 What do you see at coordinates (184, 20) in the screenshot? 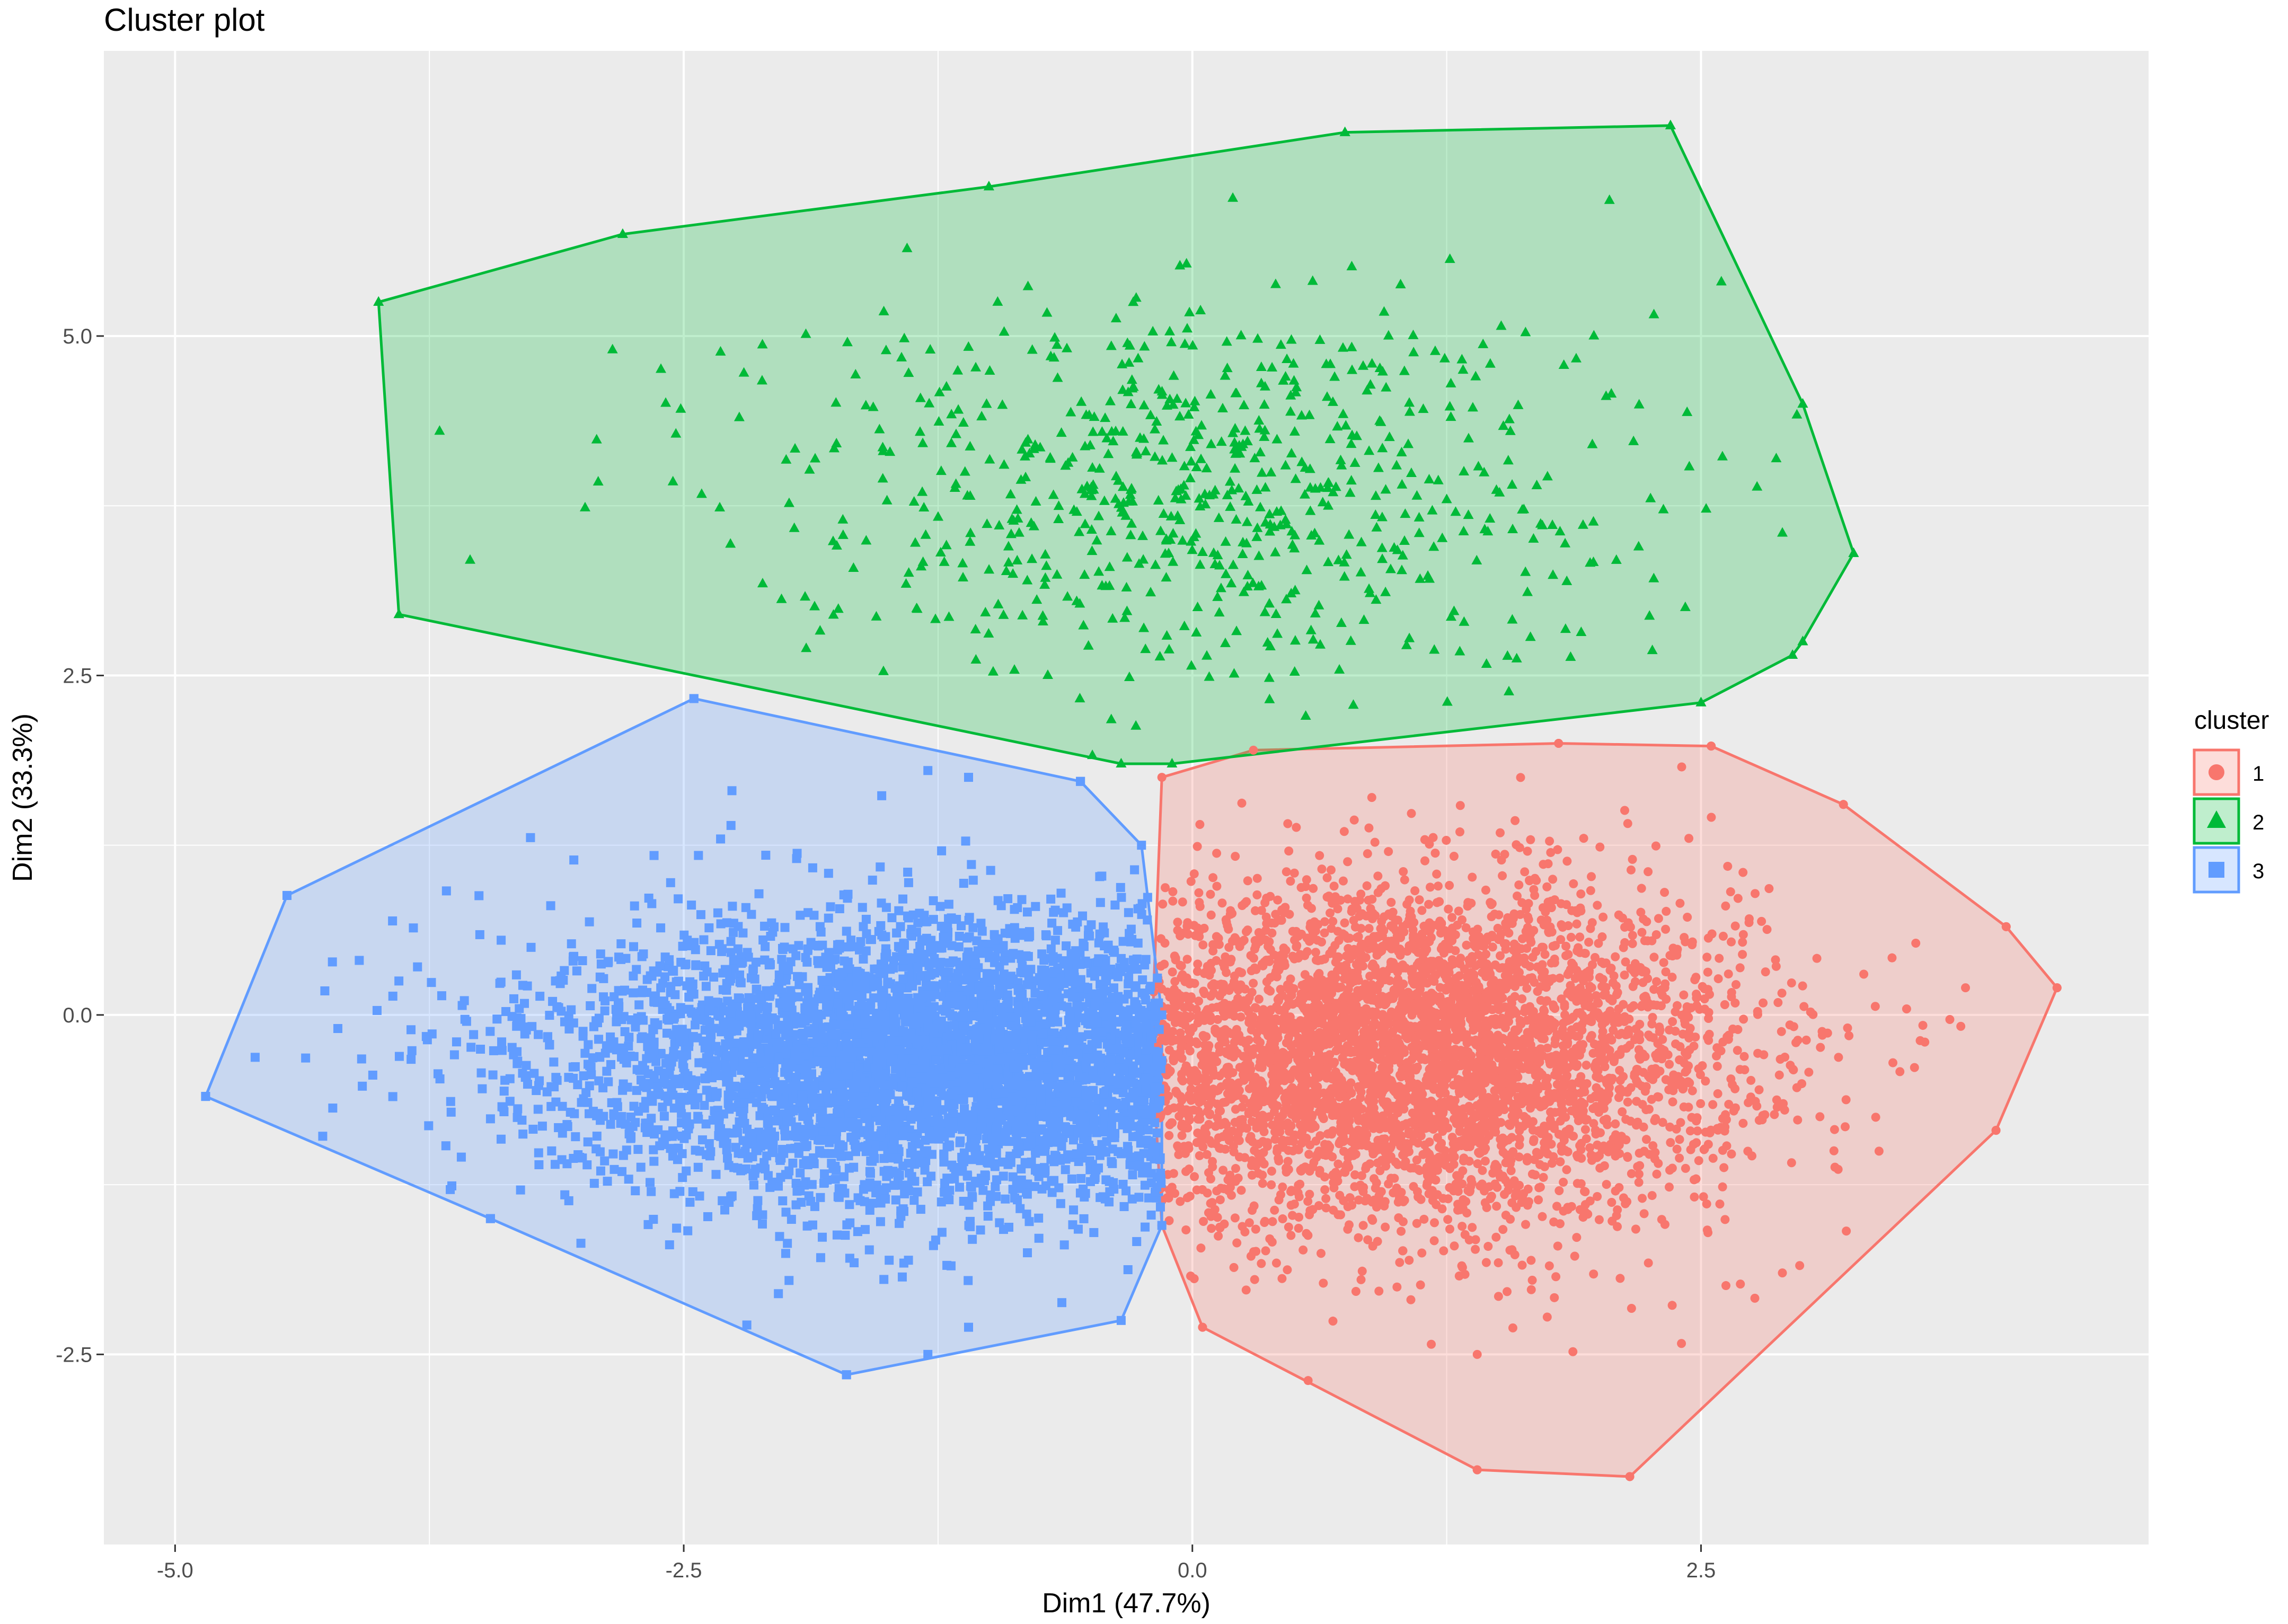
I see `chart-title: Cluster plot` at bounding box center [184, 20].